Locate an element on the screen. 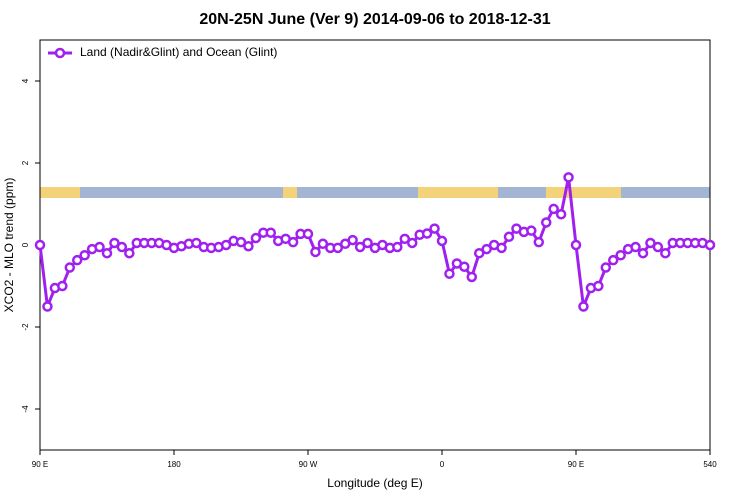 The height and width of the screenshot is (500, 750). y-tick-label: 4 is located at coordinates (25, 80).